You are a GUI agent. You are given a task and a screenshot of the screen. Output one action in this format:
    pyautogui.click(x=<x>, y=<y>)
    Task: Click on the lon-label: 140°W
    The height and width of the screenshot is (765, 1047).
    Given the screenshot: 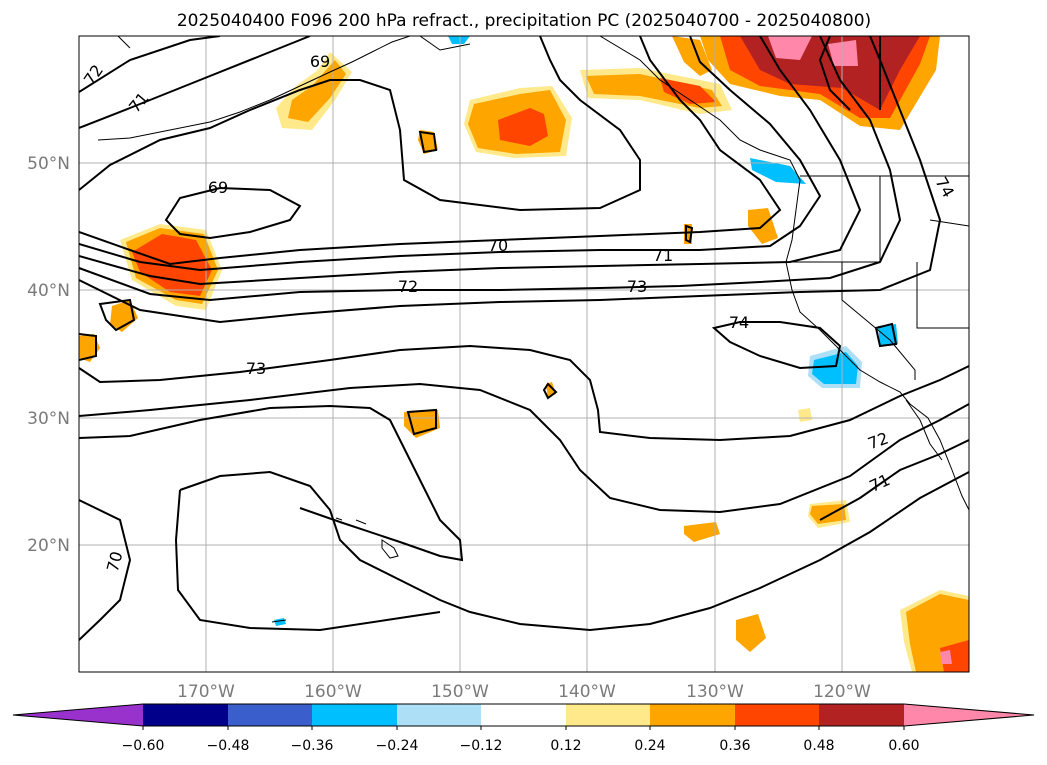 What is the action you would take?
    pyautogui.click(x=587, y=692)
    